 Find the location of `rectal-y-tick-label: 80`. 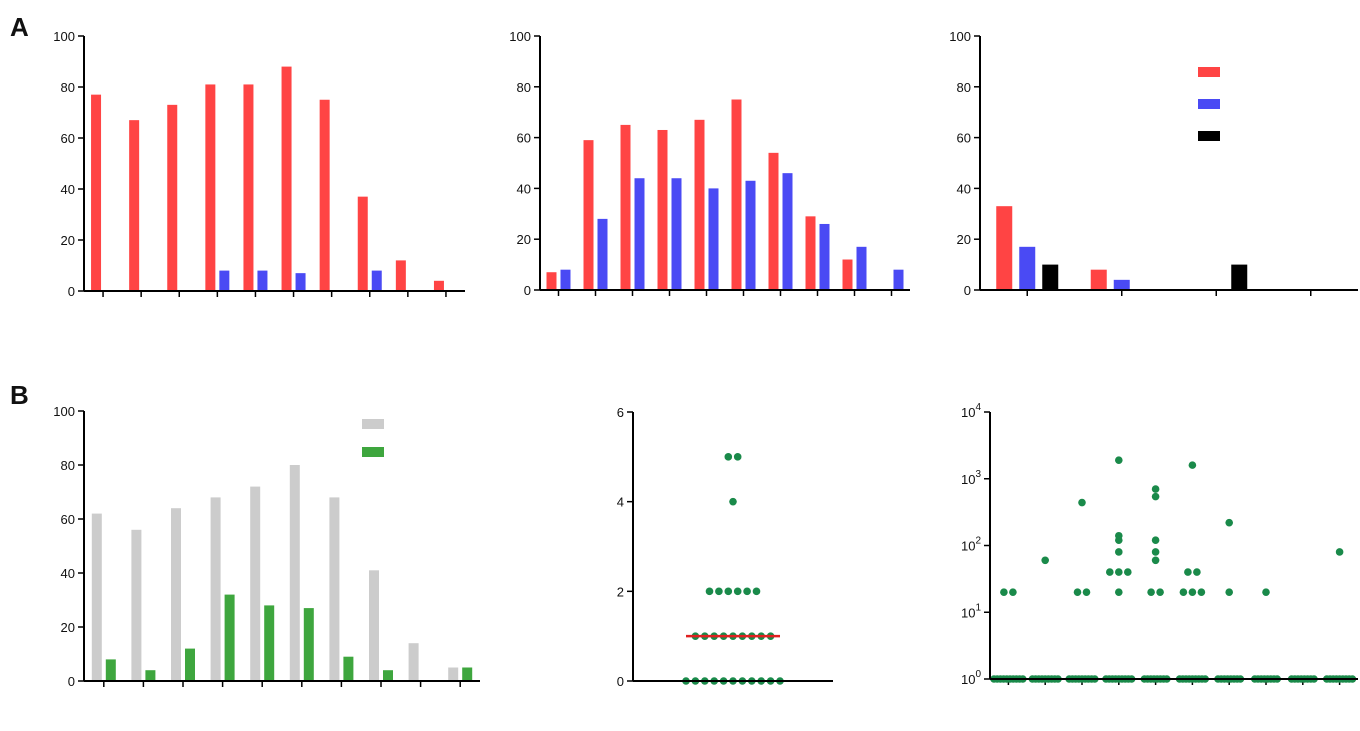

rectal-y-tick-label: 80 is located at coordinates (964, 87).